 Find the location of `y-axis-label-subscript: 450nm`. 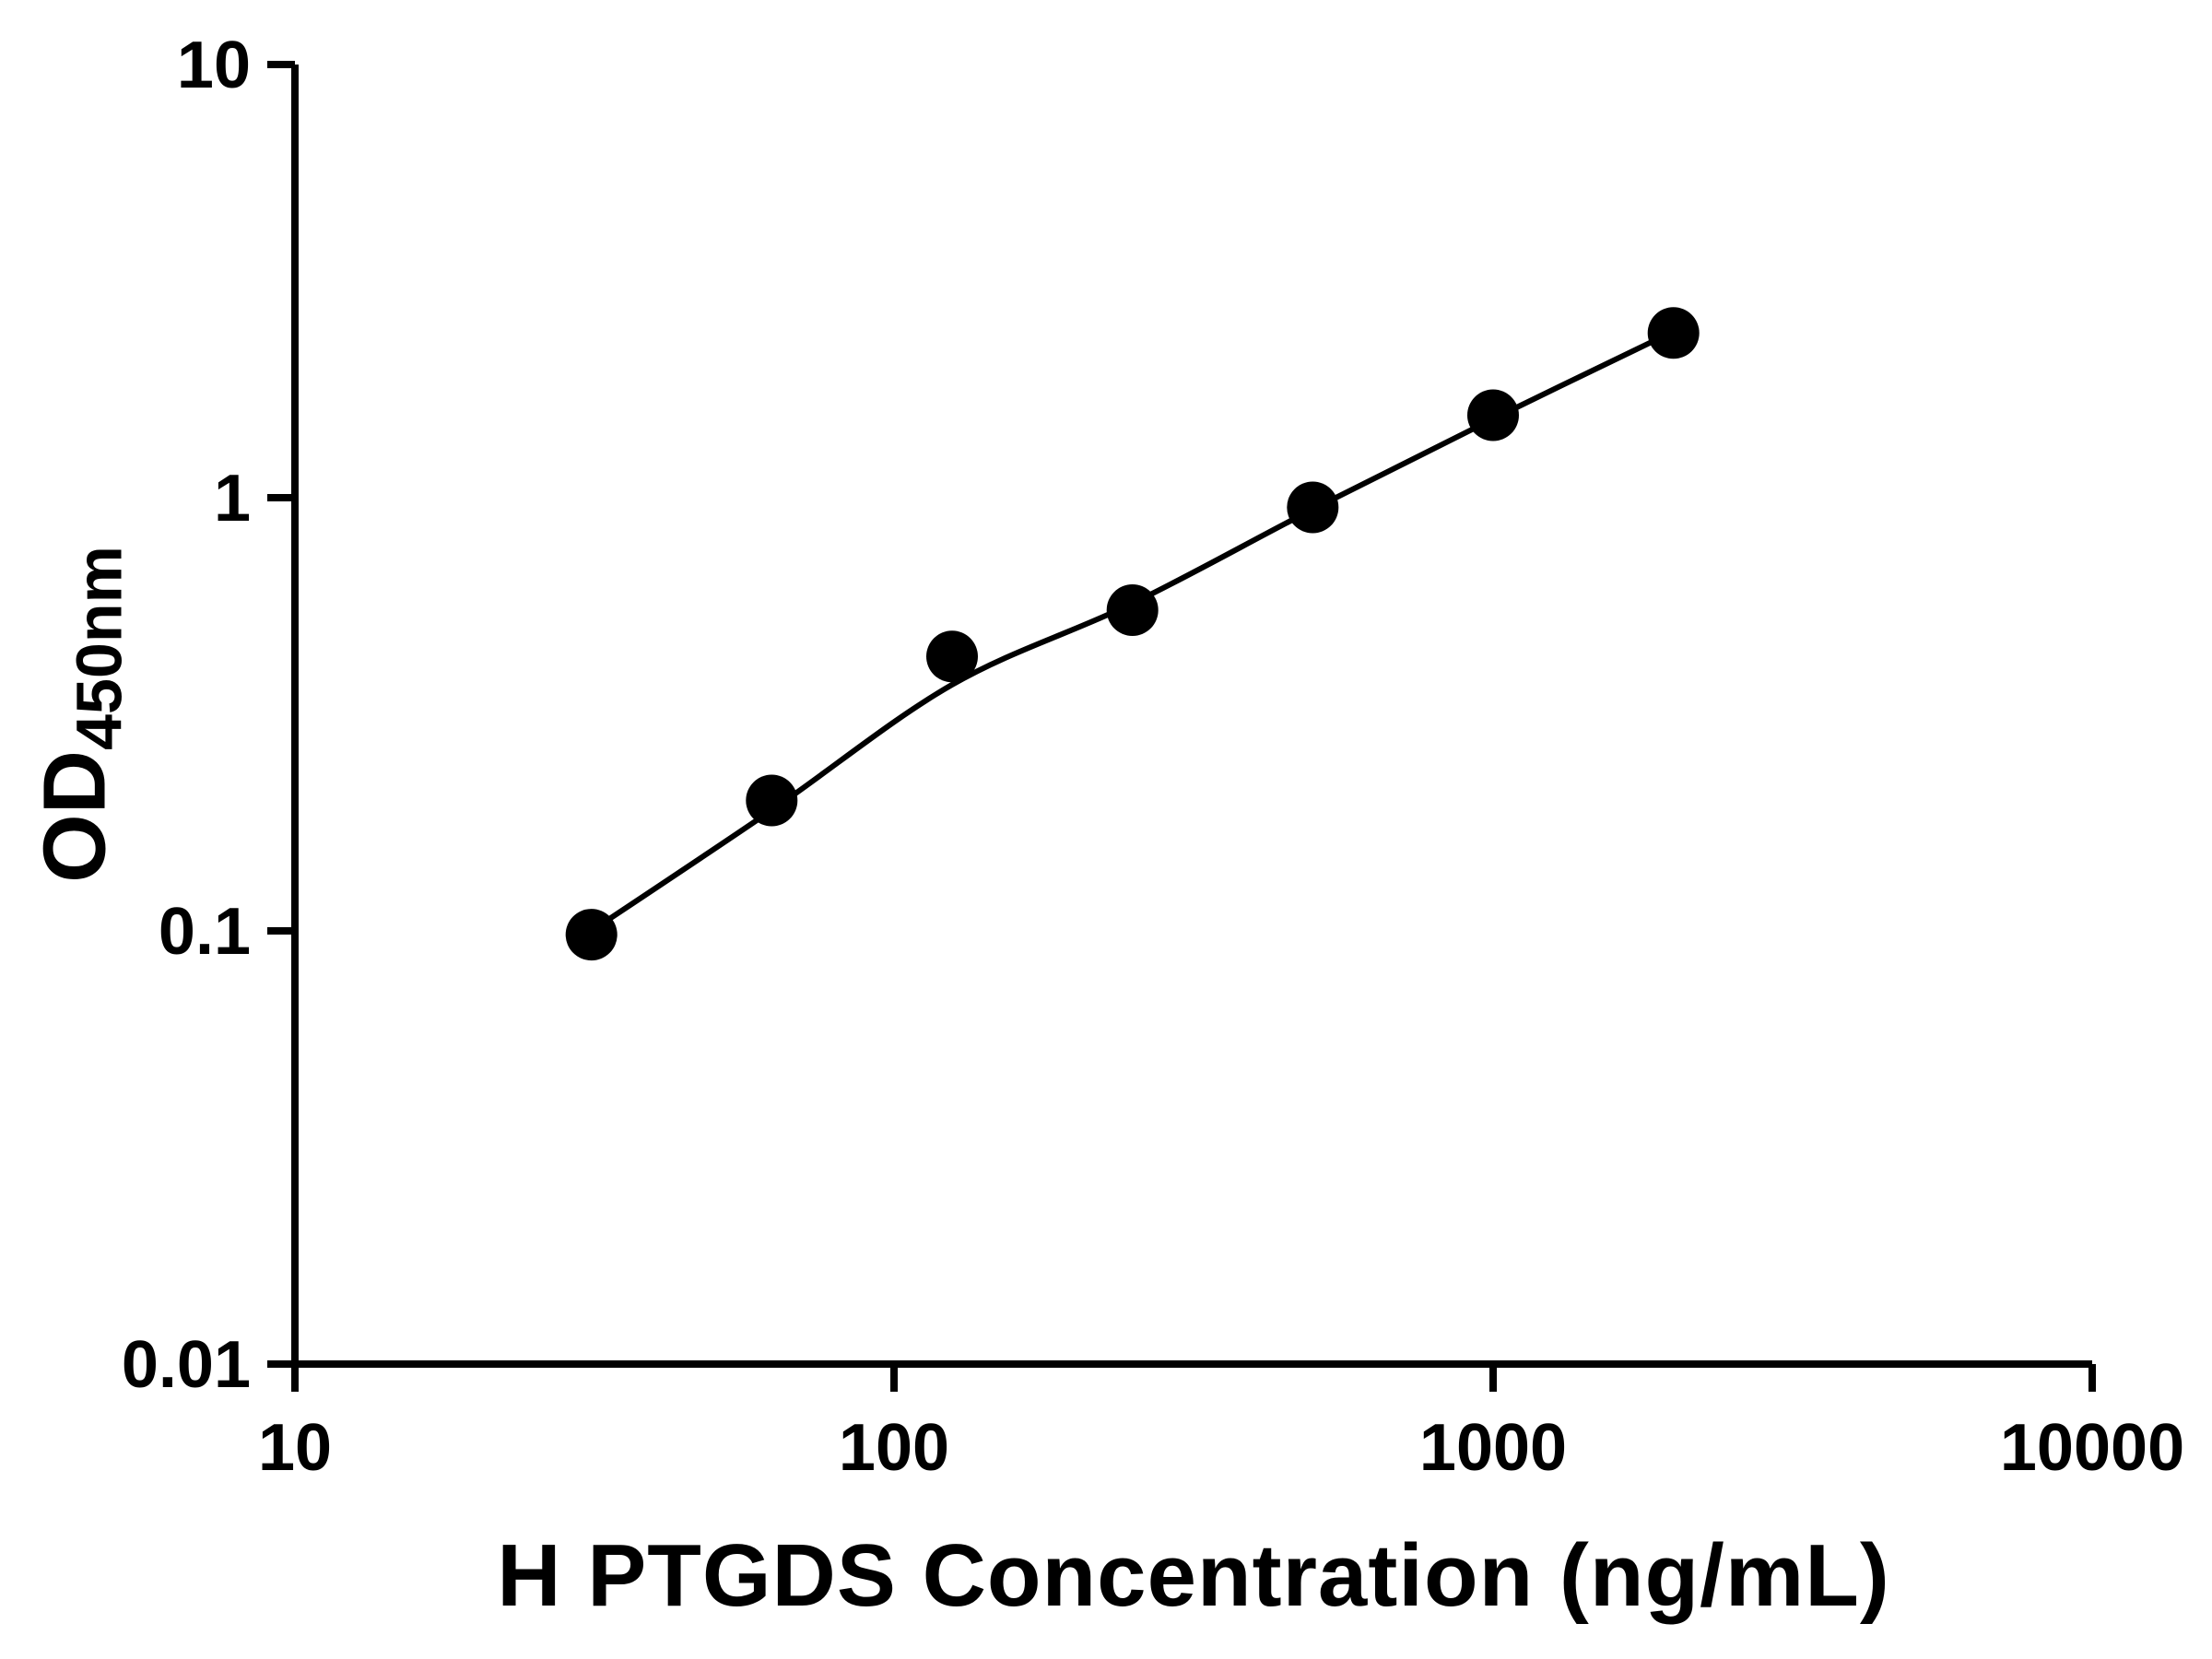

y-axis-label-subscript: 450nm is located at coordinates (99, 648).